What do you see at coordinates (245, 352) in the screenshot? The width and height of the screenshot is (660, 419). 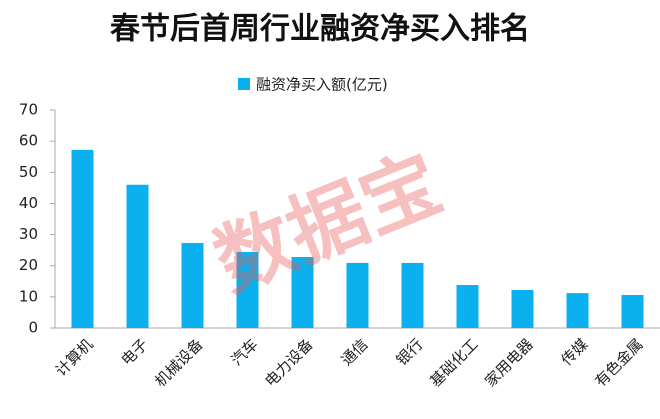 I see `x-tick-label: 汽车` at bounding box center [245, 352].